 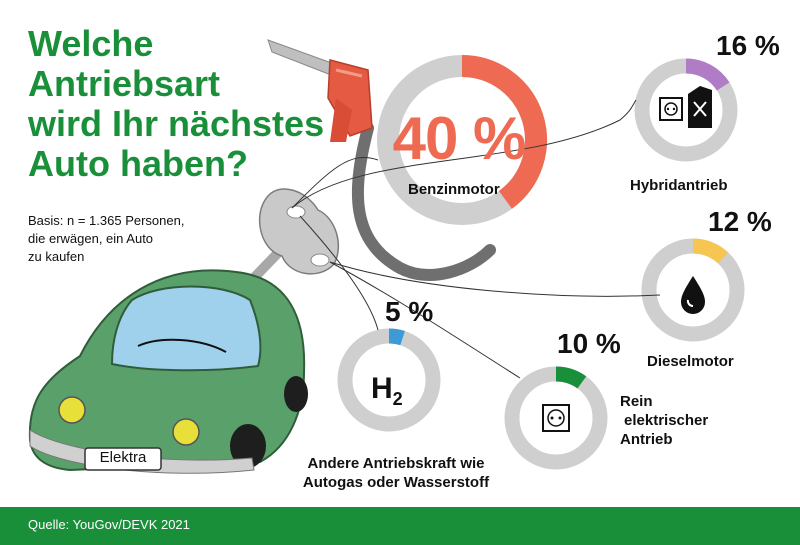 I want to click on value-label-elektro: 10 %, so click(x=589, y=343).